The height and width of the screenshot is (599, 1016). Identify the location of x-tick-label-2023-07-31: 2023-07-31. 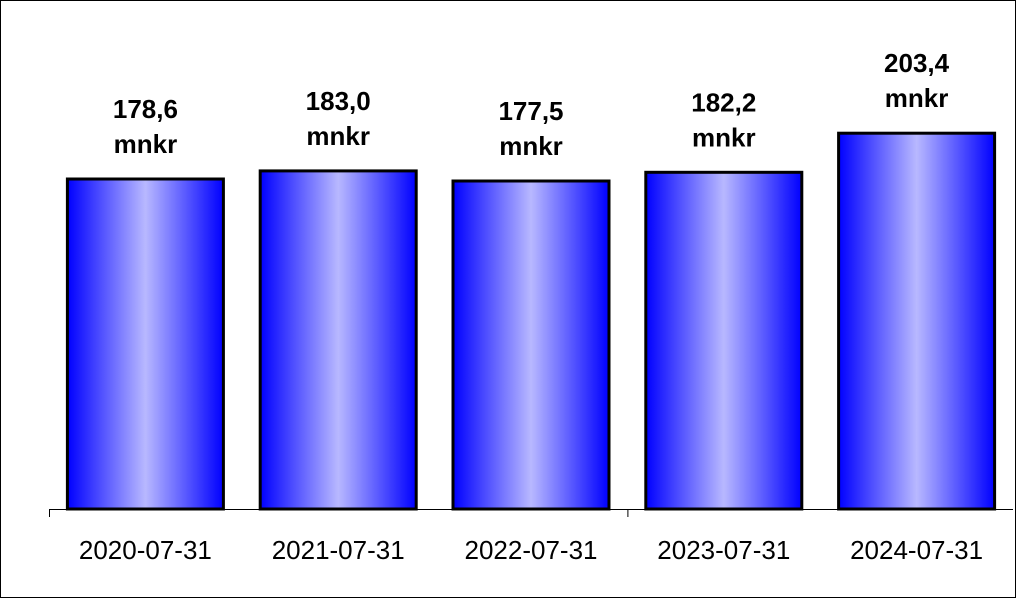
(723, 550).